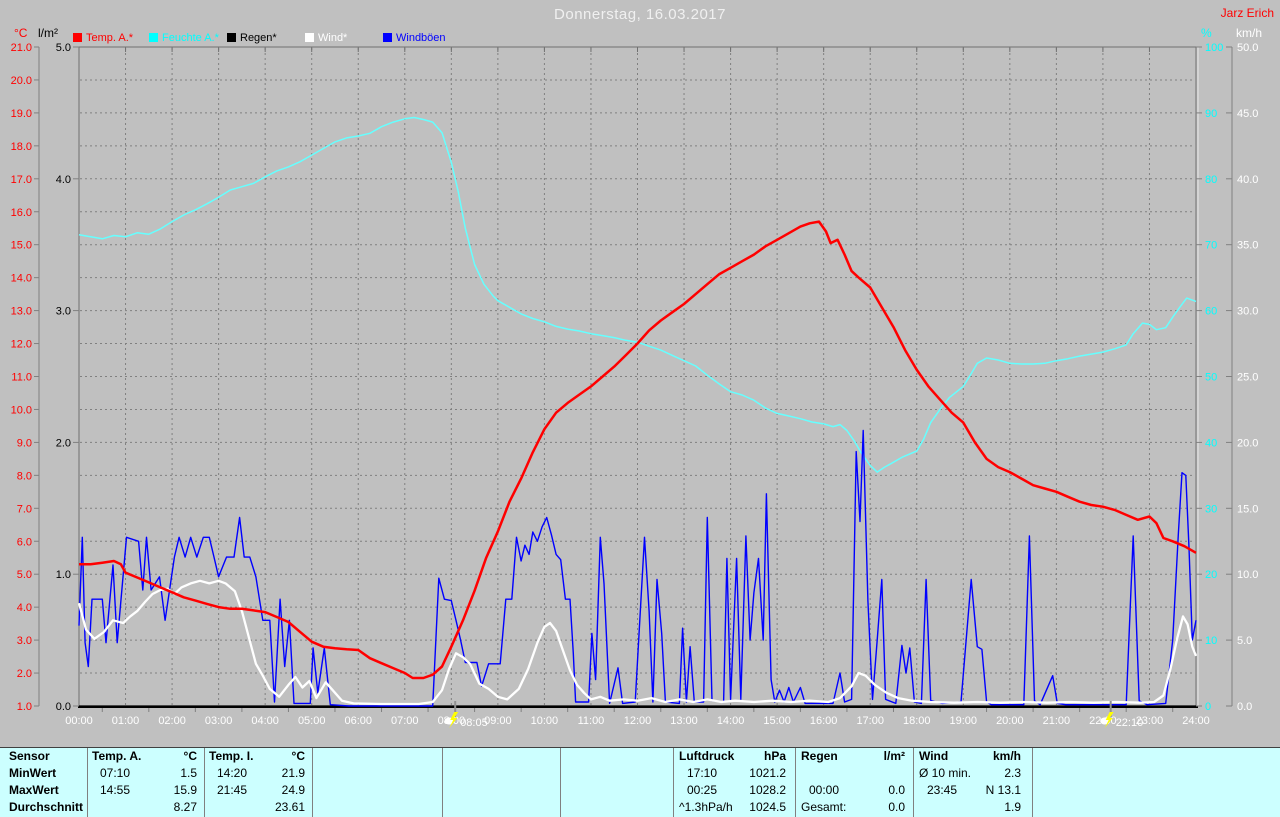 The height and width of the screenshot is (817, 1280). Describe the element at coordinates (232, 790) in the screenshot. I see `temp-i-max-time: 21:45` at that location.